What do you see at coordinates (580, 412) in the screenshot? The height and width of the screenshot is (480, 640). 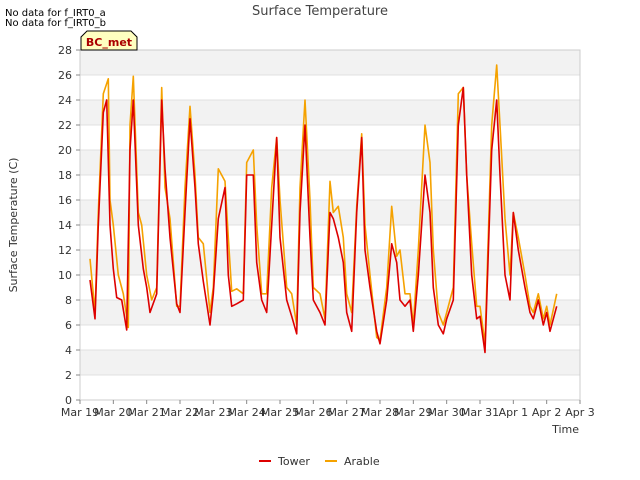 I see `x-tick-label: Apr 3` at bounding box center [580, 412].